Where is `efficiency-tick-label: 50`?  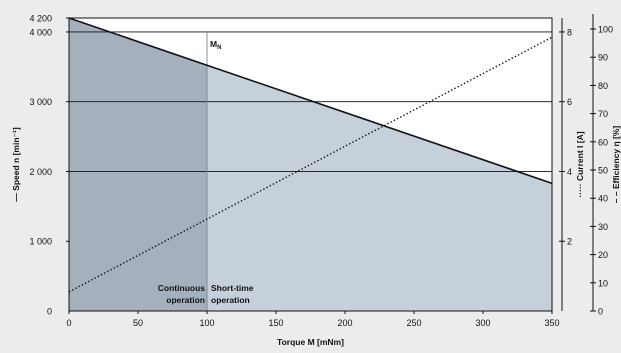 efficiency-tick-label: 50 is located at coordinates (603, 171).